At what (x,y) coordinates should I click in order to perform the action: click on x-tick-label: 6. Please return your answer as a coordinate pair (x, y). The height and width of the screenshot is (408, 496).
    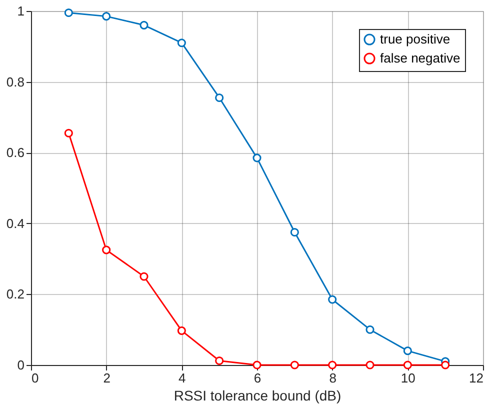
    Looking at the image, I should click on (258, 378).